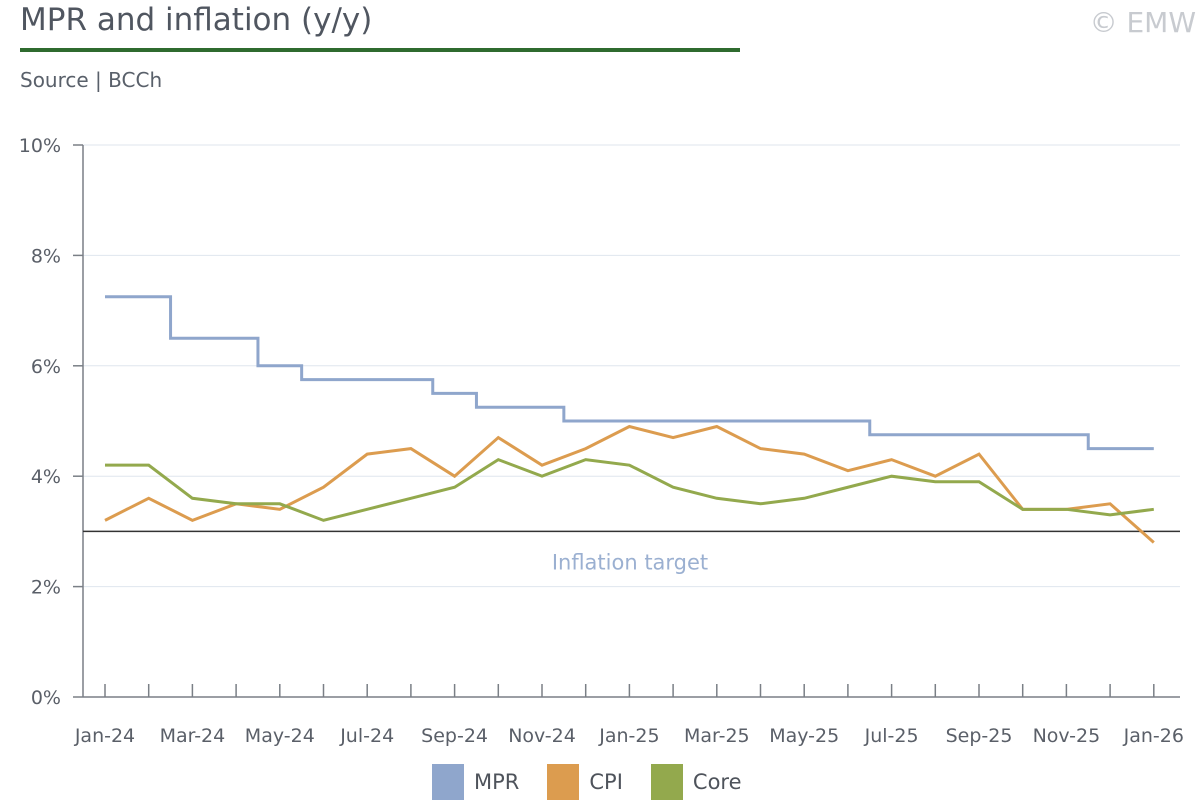 The width and height of the screenshot is (1200, 800). What do you see at coordinates (1142, 22) in the screenshot?
I see `copyright-watermark: © EMW` at bounding box center [1142, 22].